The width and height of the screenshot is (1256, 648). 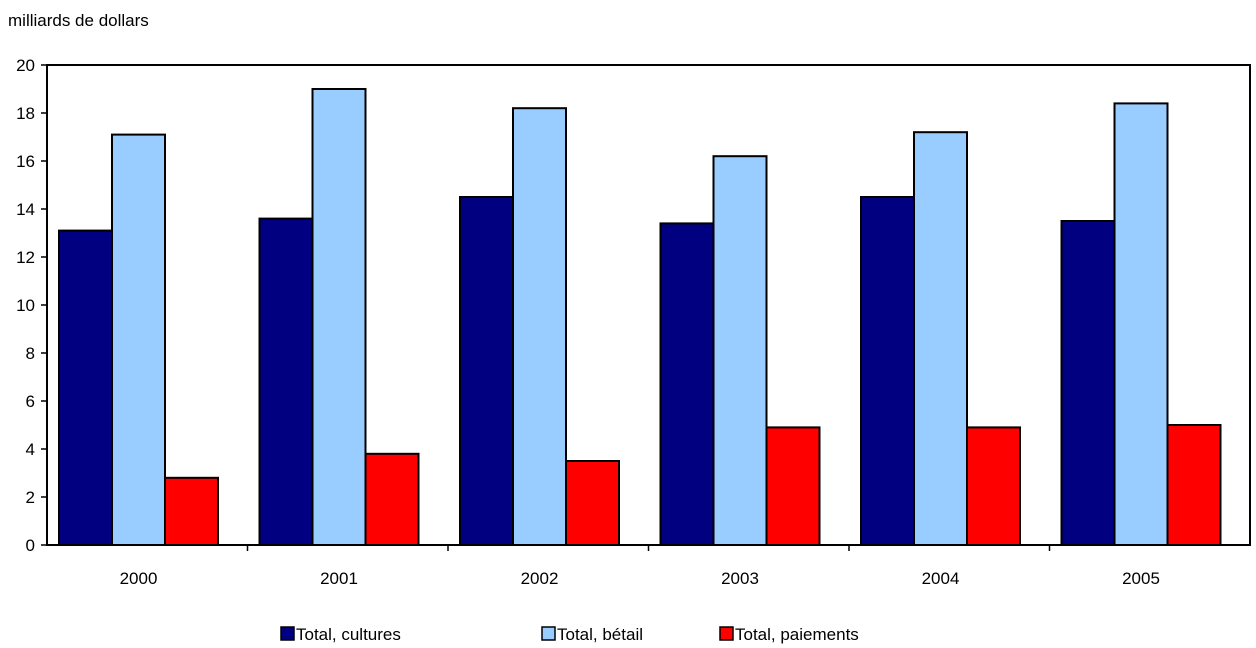 I want to click on y-tick-label: 8, so click(x=30, y=353).